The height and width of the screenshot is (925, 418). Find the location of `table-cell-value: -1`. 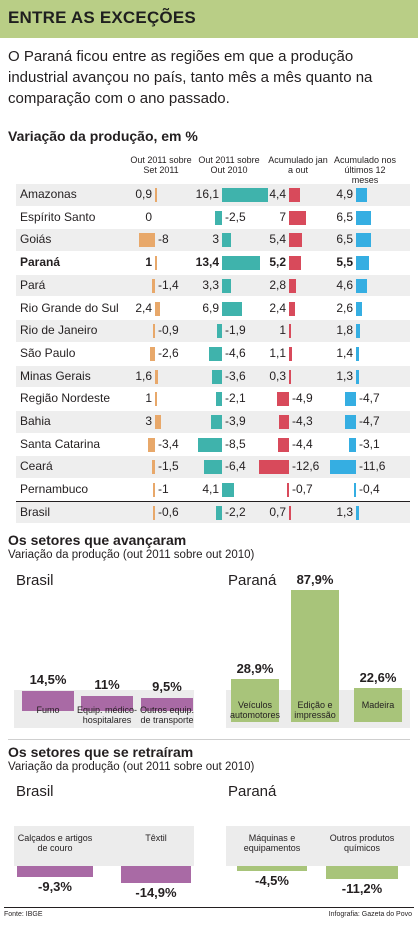

table-cell-value: -1 is located at coordinates (163, 489).